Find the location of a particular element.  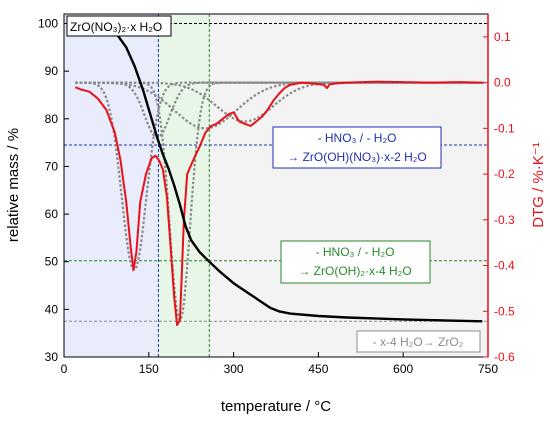

y-right-tick-label: -0.5 is located at coordinates (504, 311).